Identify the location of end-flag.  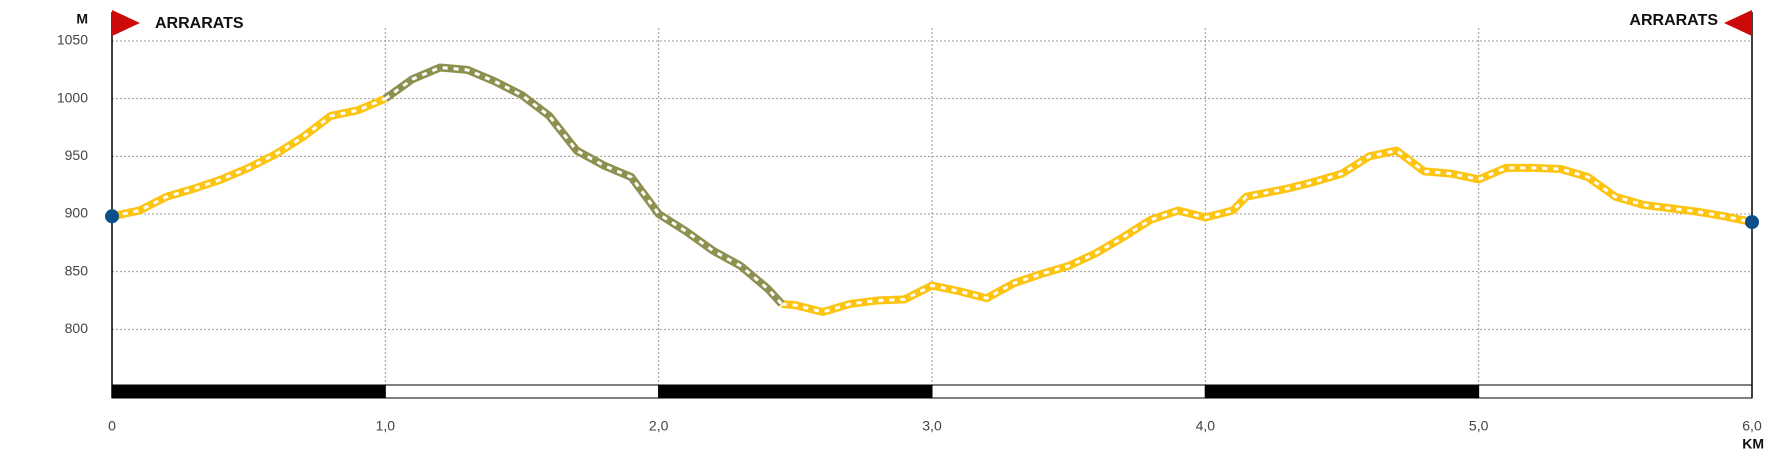
(1738, 23).